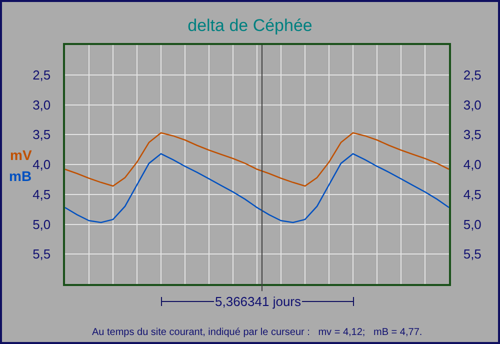  I want to click on y-tick-label: 3,0, so click(41, 104).